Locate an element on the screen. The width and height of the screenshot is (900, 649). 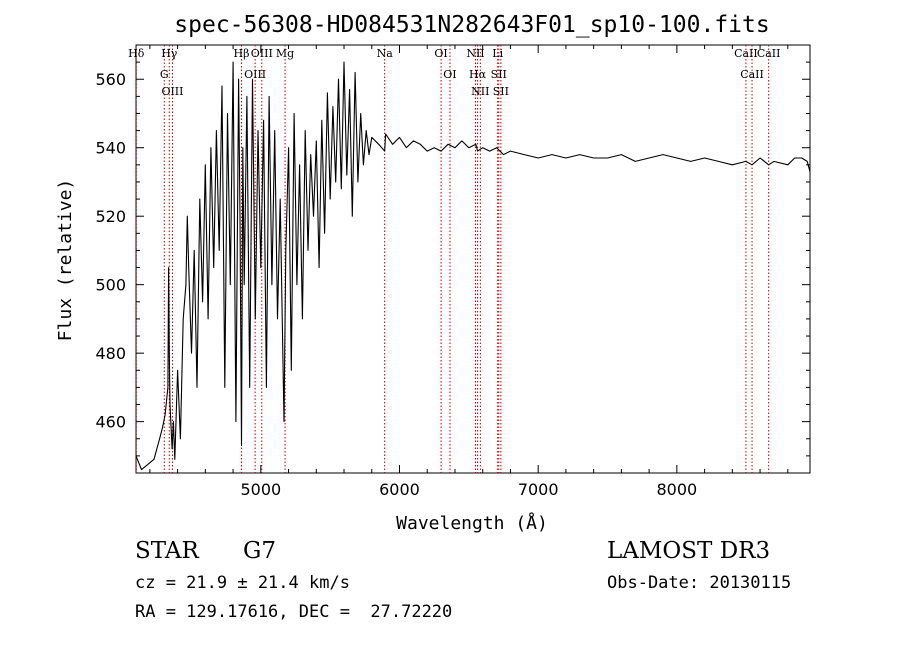
x-tick-label: 8000 is located at coordinates (677, 489).